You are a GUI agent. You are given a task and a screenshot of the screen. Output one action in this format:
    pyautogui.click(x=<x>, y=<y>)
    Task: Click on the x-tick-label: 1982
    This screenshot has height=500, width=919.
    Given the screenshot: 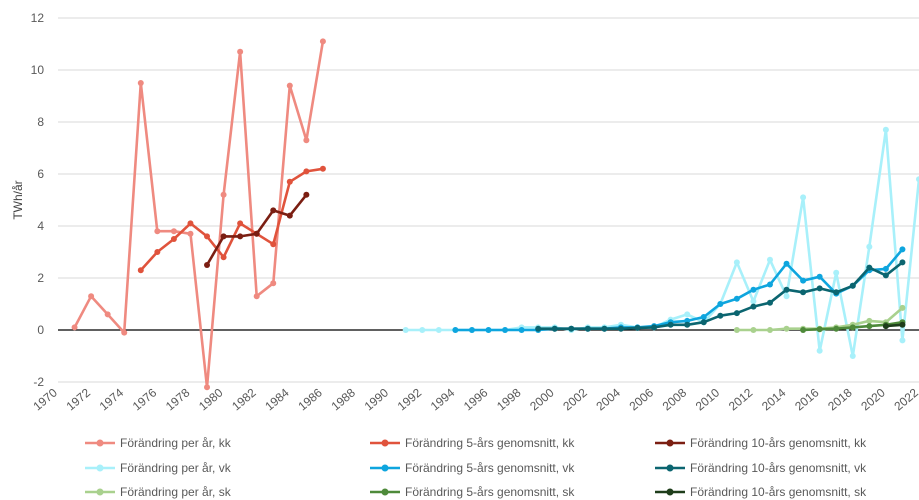 What is the action you would take?
    pyautogui.click(x=244, y=399)
    